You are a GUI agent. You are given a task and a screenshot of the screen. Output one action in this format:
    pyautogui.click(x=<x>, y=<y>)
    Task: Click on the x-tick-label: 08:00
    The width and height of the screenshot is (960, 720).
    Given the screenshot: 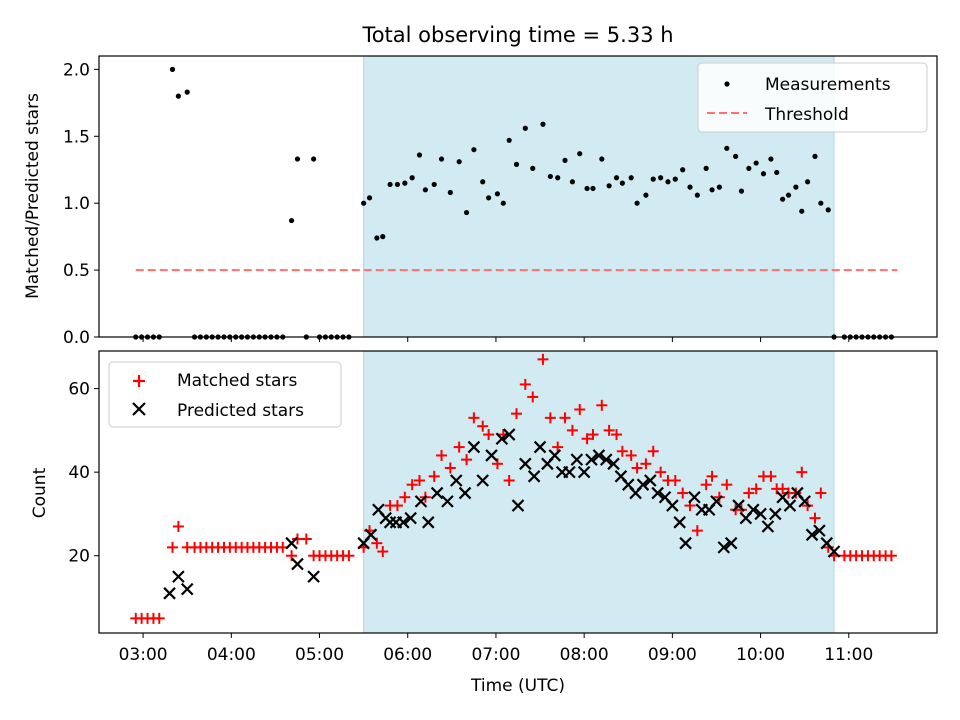 What is the action you would take?
    pyautogui.click(x=584, y=655)
    